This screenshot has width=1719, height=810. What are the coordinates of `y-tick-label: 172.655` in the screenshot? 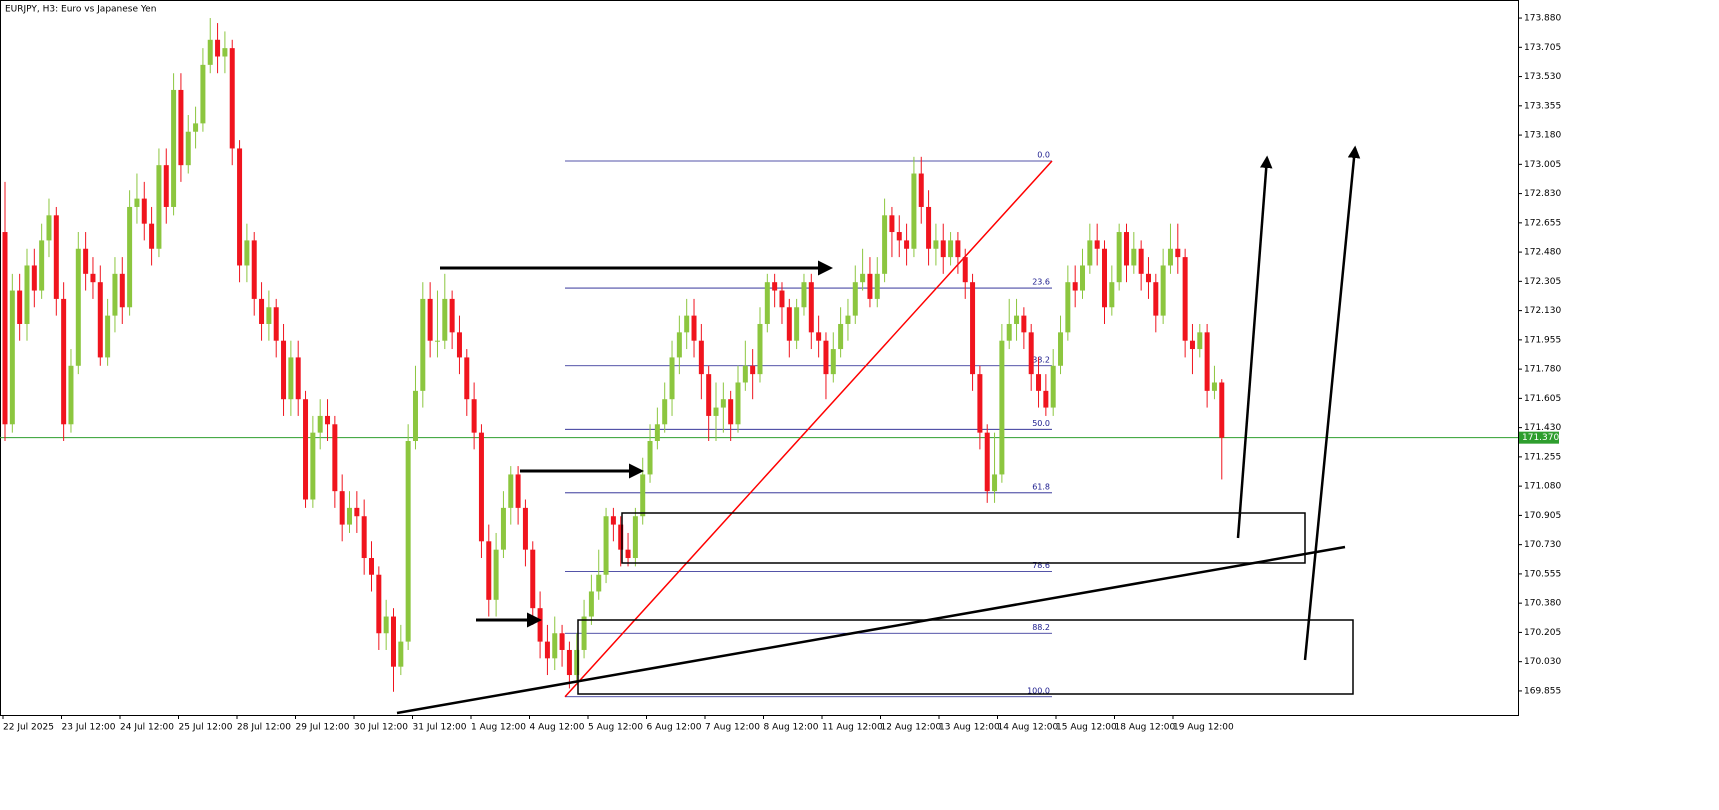 It's located at (1542, 223).